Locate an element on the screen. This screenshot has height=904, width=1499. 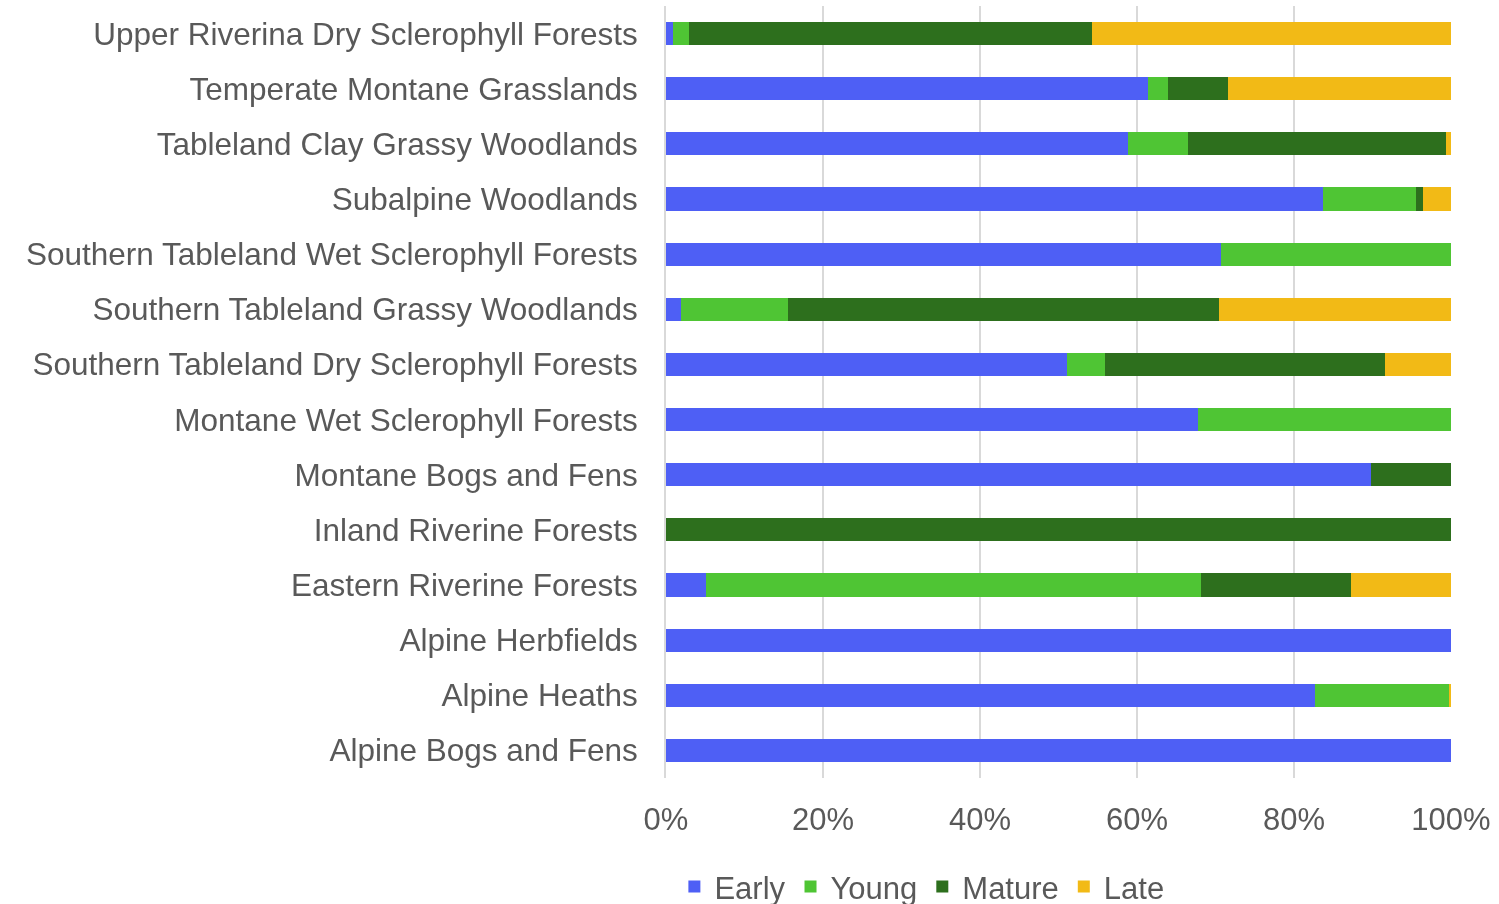
x-tick-label: 80% is located at coordinates (1294, 819).